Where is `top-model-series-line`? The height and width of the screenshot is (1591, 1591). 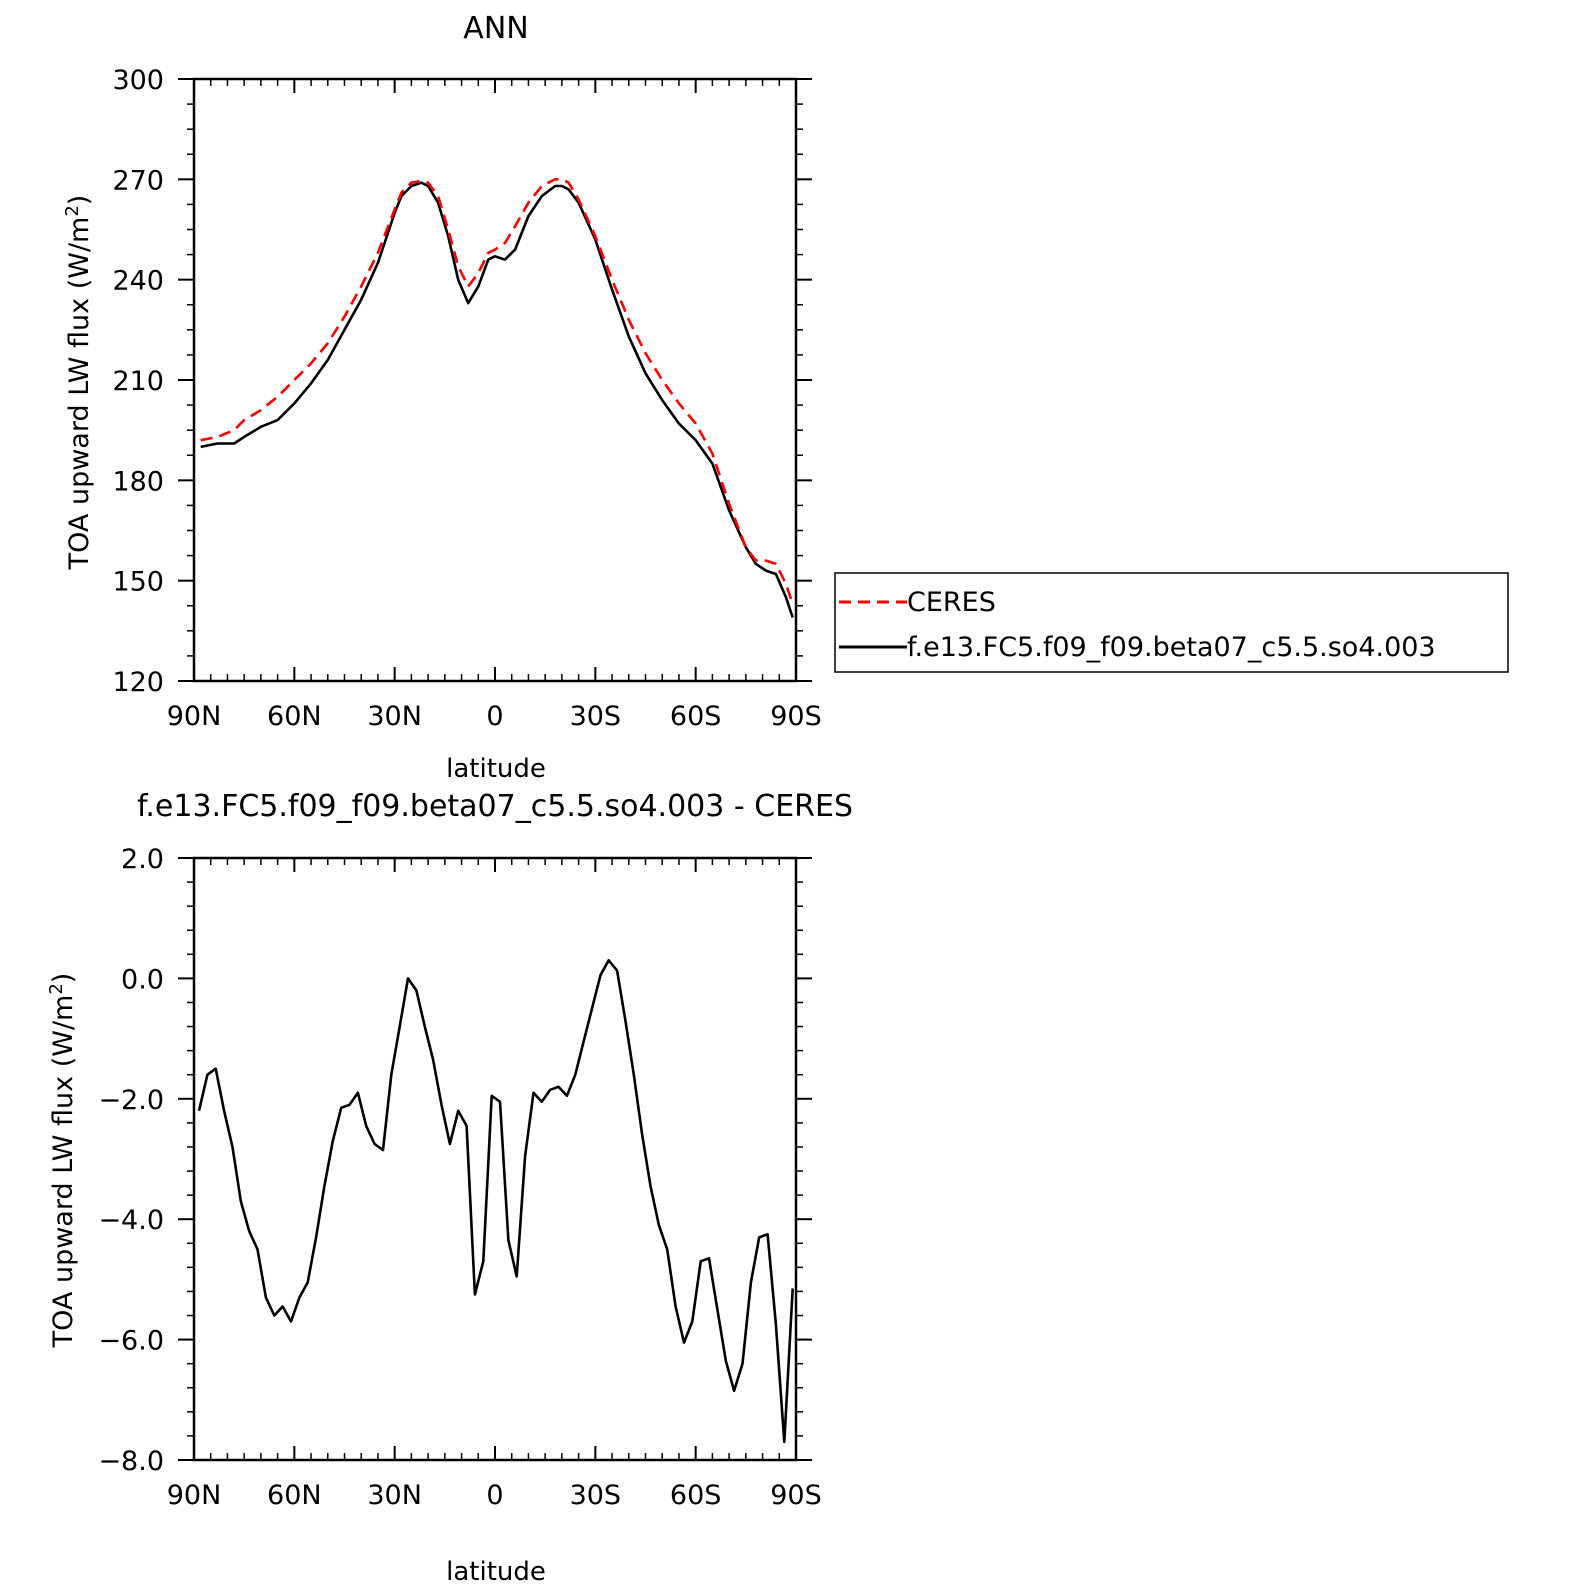
top-model-series-line is located at coordinates (497, 399).